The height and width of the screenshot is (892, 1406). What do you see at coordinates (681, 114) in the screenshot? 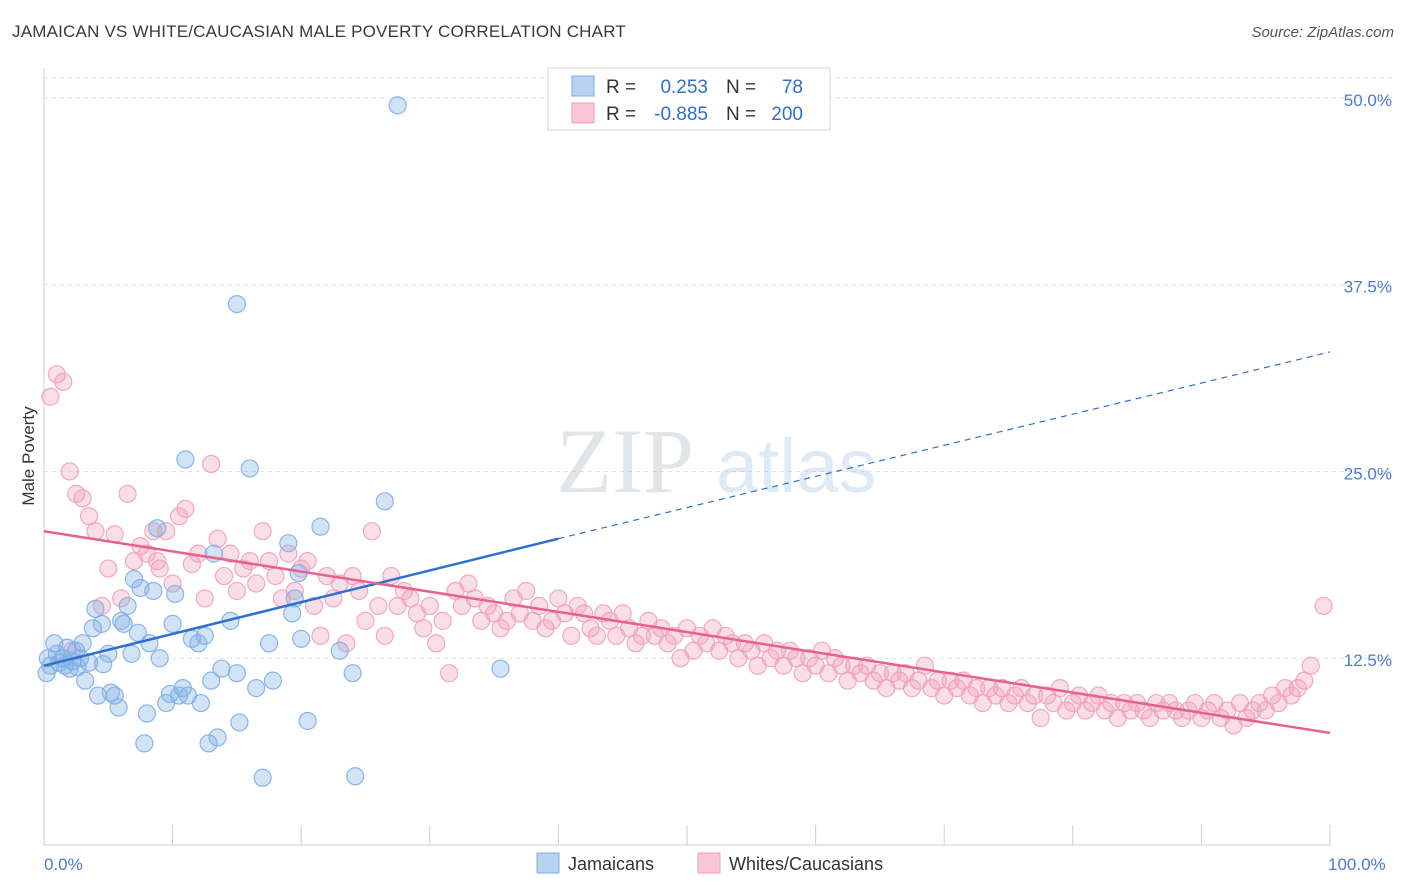
I see `legend-r-value-whites: -0.885` at bounding box center [681, 114].